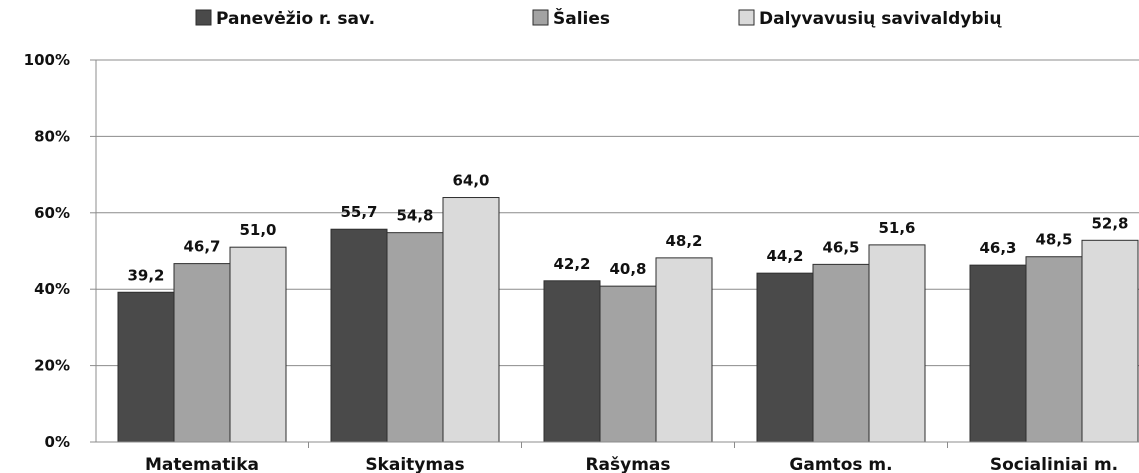  Describe the element at coordinates (581, 18) in the screenshot. I see `legend-label: Šalies` at that location.